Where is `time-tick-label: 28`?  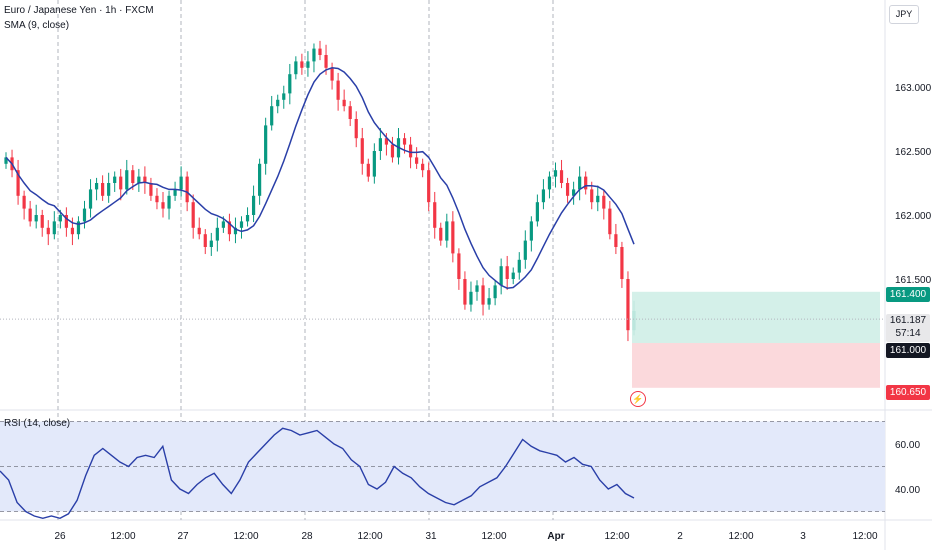
time-tick-label: 28 is located at coordinates (307, 536).